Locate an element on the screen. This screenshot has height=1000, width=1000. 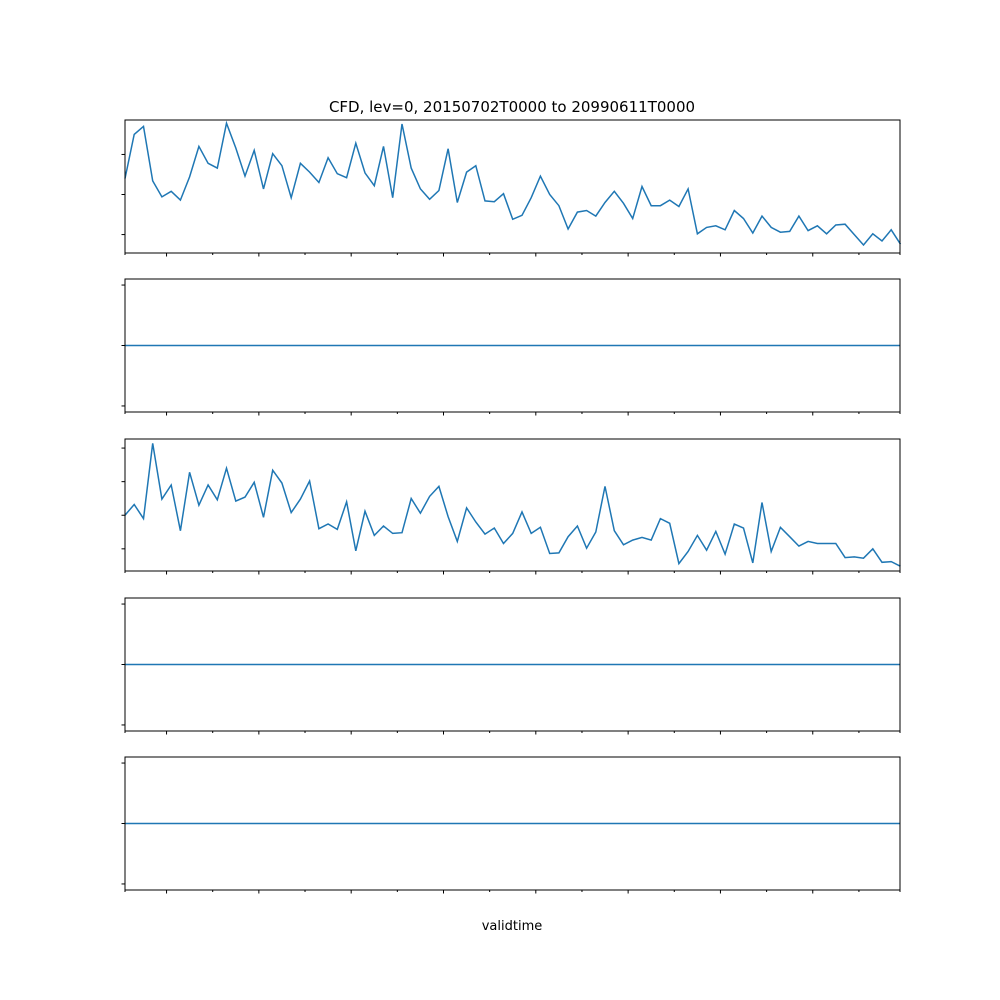
x-axis-label: validtime is located at coordinates (512, 926).